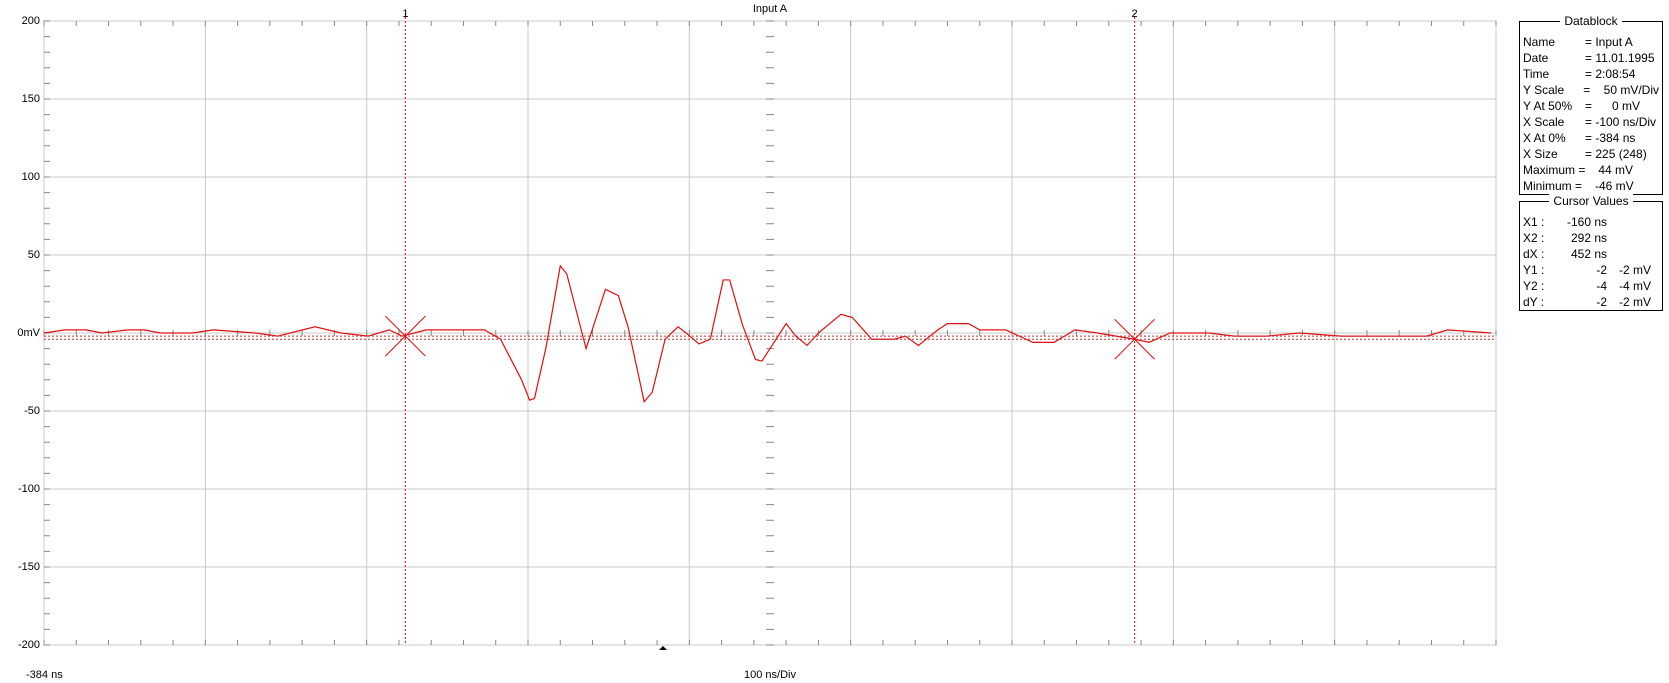 This screenshot has height=683, width=1669. Describe the element at coordinates (1536, 58) in the screenshot. I see `panel-cell: Date` at that location.